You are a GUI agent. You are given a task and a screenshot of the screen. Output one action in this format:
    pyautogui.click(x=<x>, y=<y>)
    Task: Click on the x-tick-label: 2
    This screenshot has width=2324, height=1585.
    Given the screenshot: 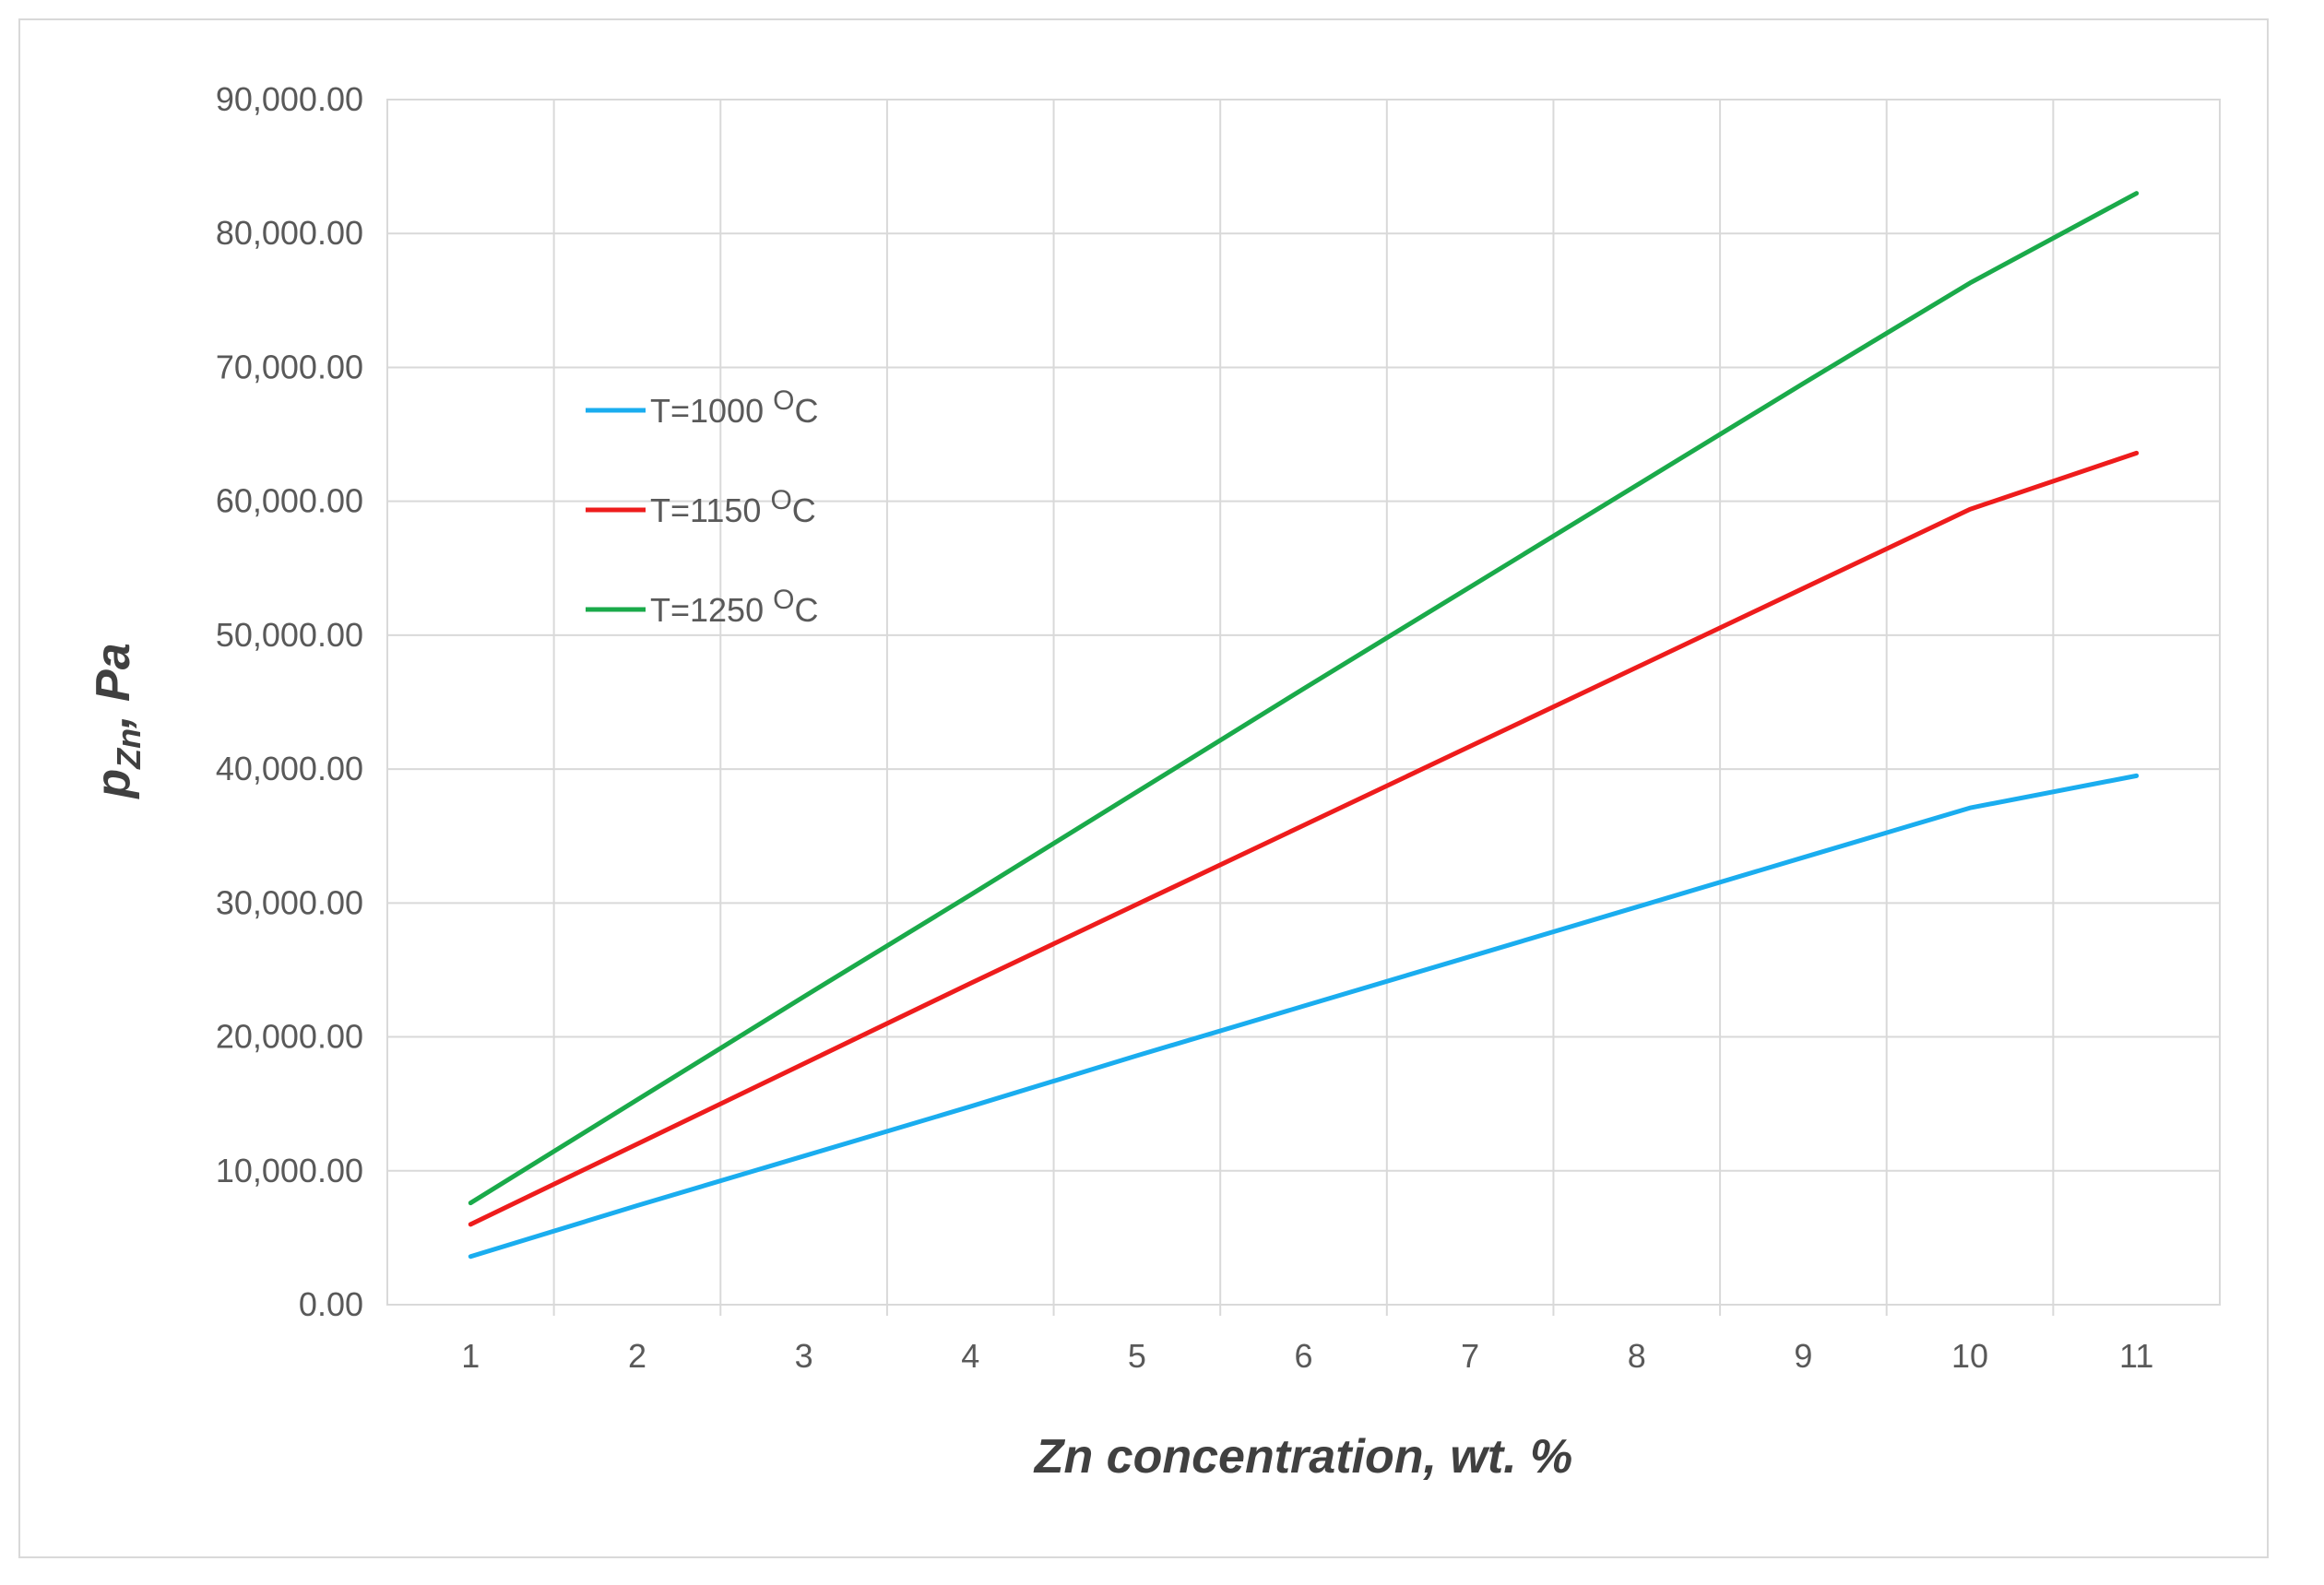 What is the action you would take?
    pyautogui.click(x=637, y=1356)
    